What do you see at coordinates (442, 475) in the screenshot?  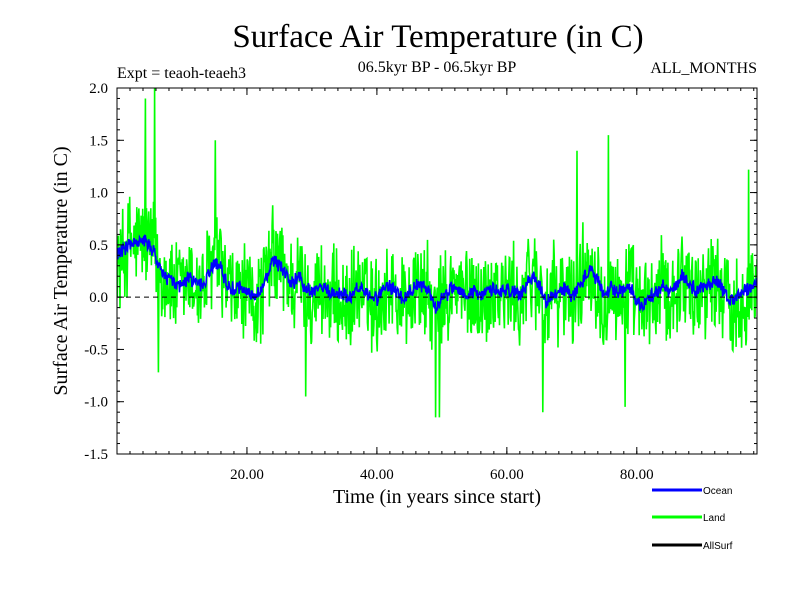 I see `x-tick-labels: 20.00 40.00 60.00 80.00` at bounding box center [442, 475].